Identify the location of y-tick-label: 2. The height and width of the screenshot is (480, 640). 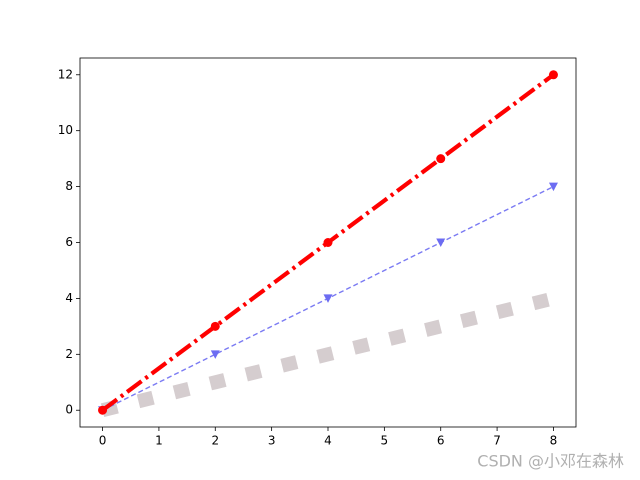
(69, 354).